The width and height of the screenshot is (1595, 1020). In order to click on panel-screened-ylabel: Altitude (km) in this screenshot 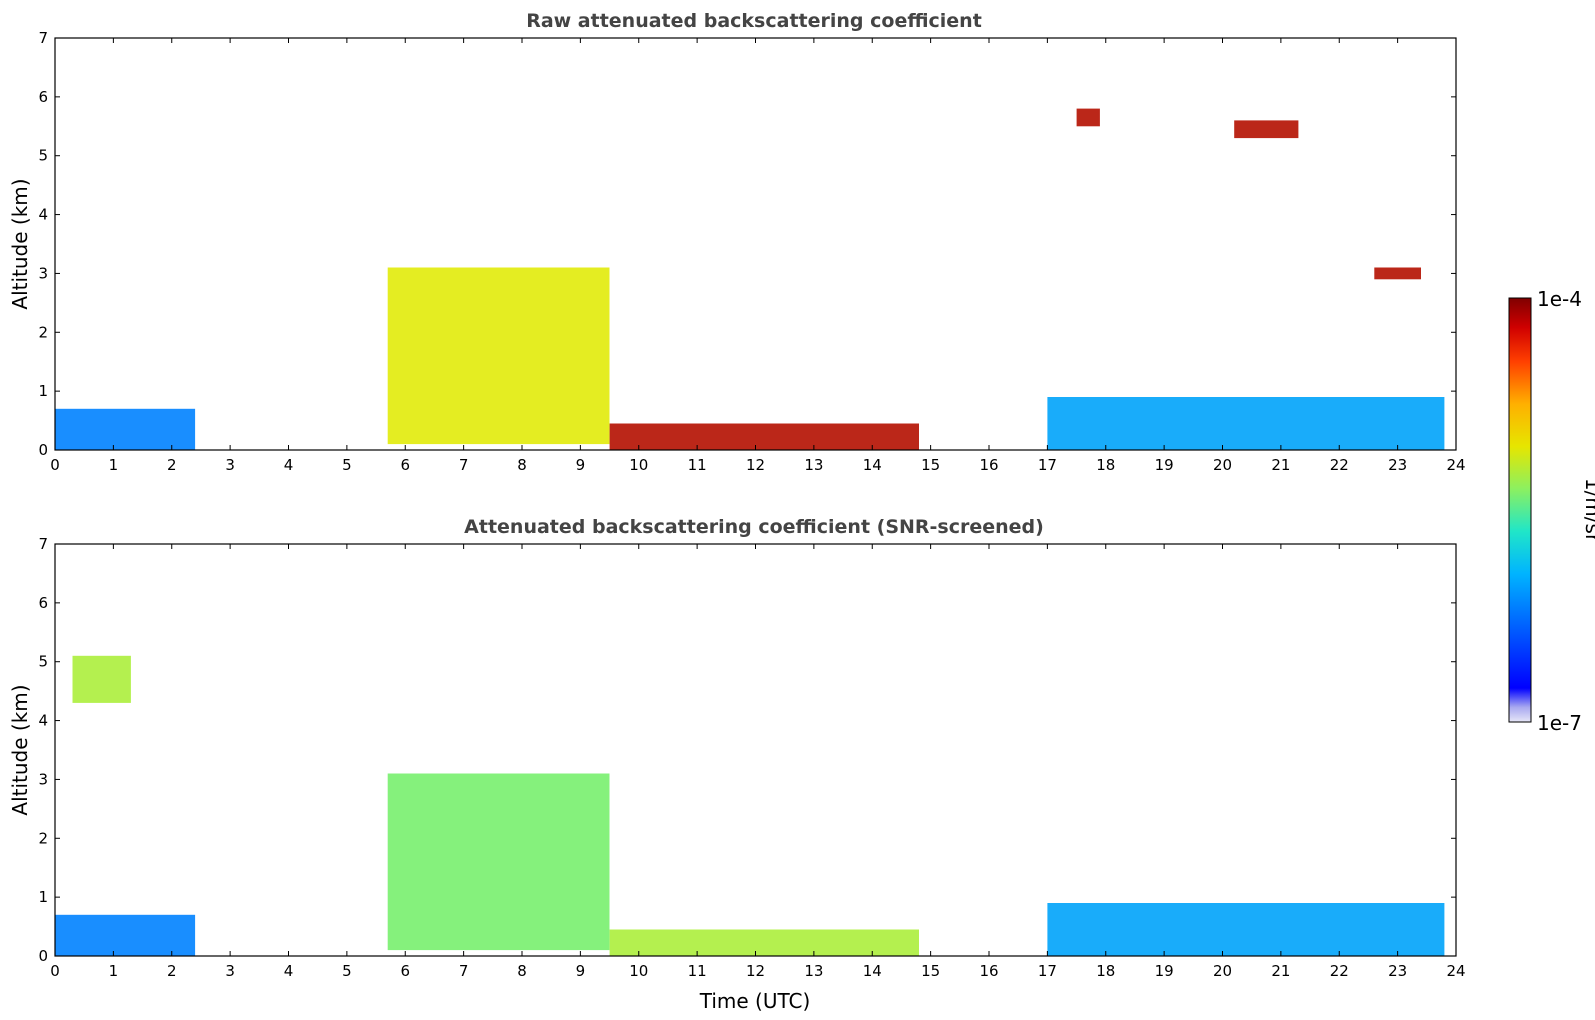, I will do `click(20, 749)`.